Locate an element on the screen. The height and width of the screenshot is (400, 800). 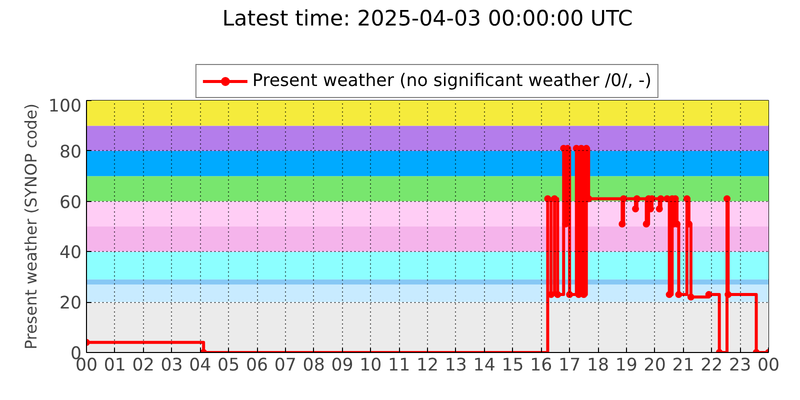
x-tick-label: 04 is located at coordinates (200, 366).